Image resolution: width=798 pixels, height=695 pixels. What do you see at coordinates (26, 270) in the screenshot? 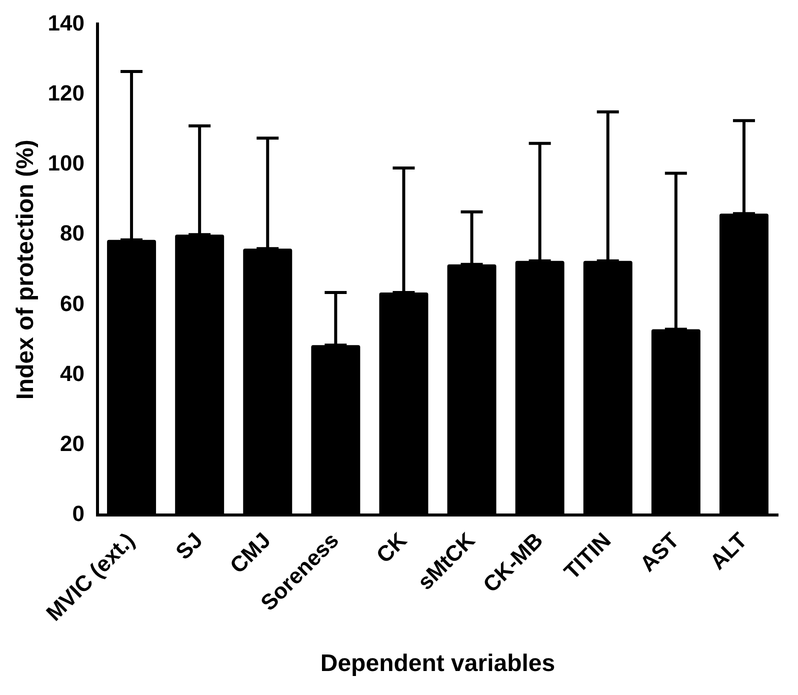
I see `y-axis-title: Index of protection (%)` at bounding box center [26, 270].